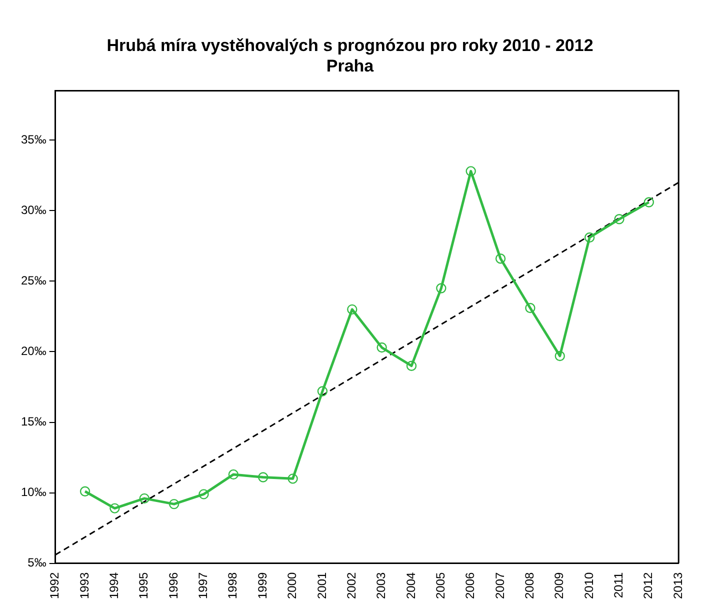  What do you see at coordinates (470, 586) in the screenshot?
I see `x-tick-label: 2006` at bounding box center [470, 586].